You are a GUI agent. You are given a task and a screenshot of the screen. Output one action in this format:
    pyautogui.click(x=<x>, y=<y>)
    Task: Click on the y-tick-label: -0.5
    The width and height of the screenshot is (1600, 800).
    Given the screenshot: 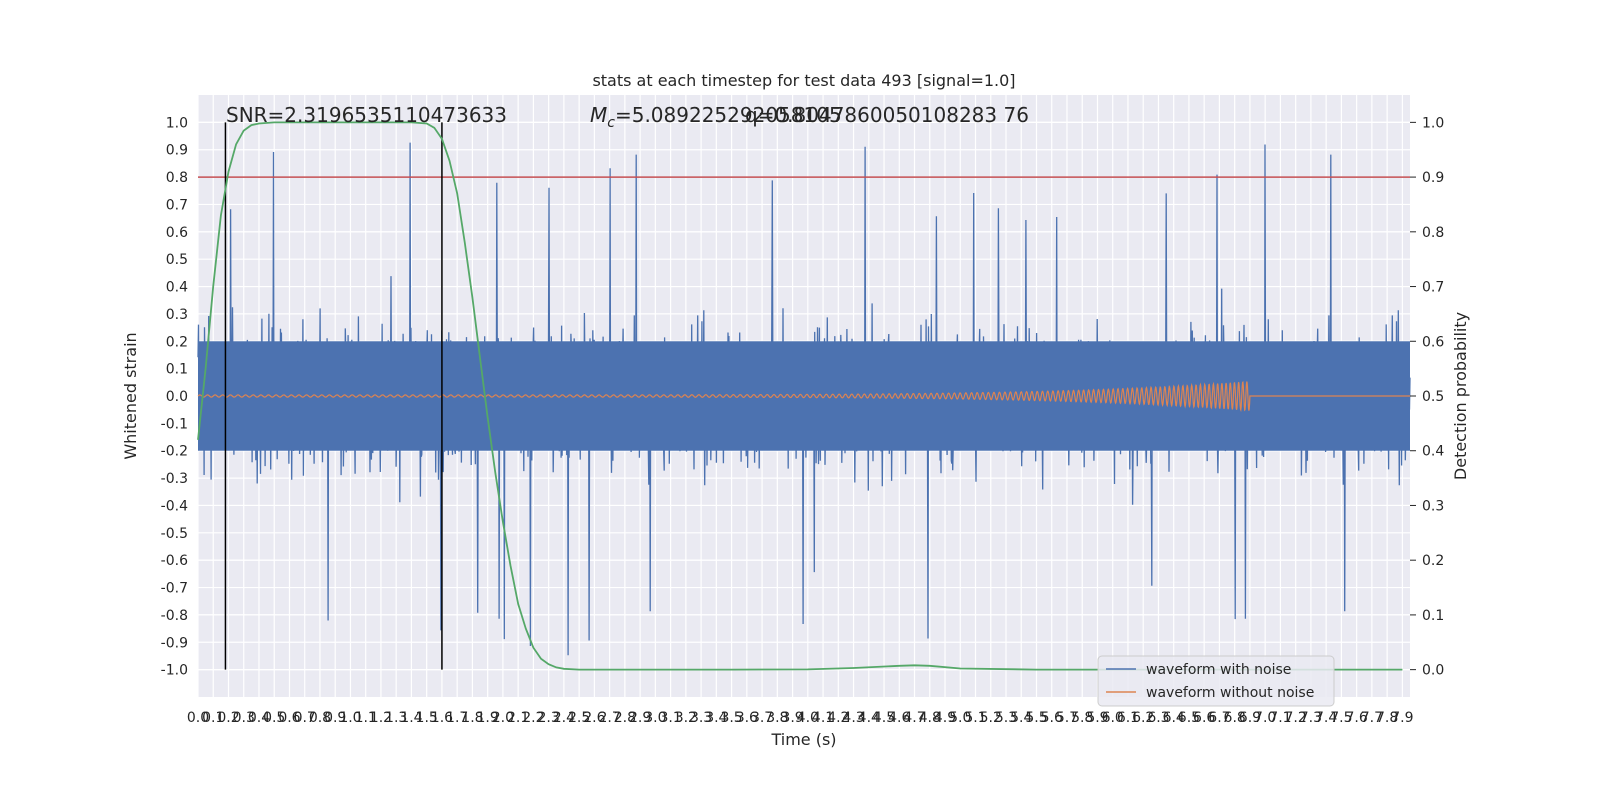 What is the action you would take?
    pyautogui.click(x=174, y=534)
    